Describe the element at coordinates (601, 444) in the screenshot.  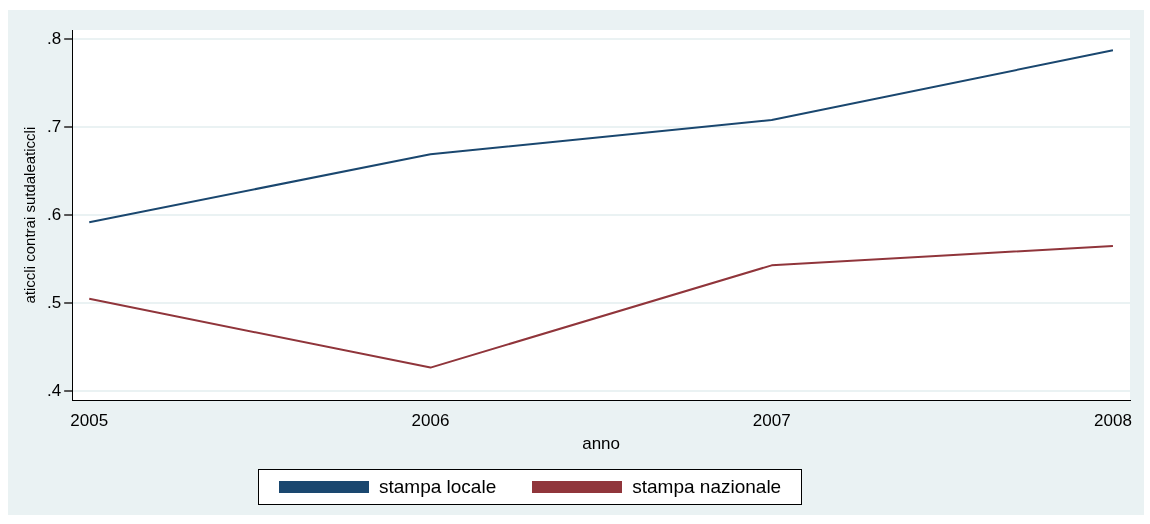
I see `x-axis-title: anno` at that location.